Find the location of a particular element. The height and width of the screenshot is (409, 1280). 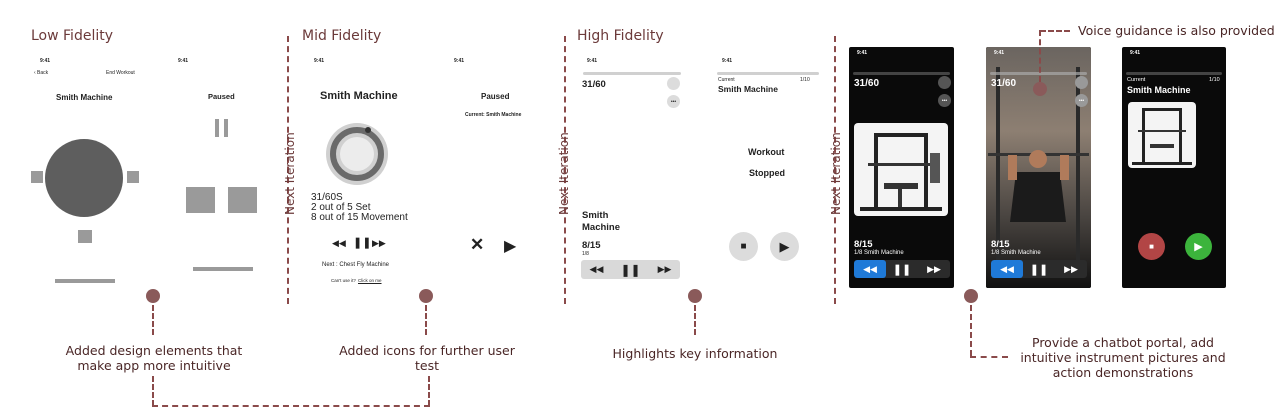

low-fi-screen-1: 9:41 ‹ Back End Workout Smith Machine is located at coordinates (90, 175).